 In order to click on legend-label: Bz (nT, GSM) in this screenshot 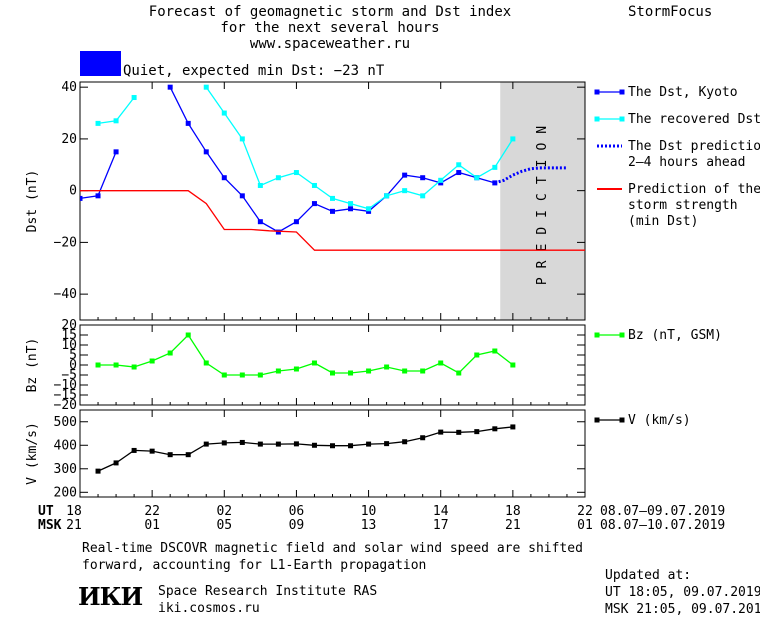, I will do `click(675, 335)`.